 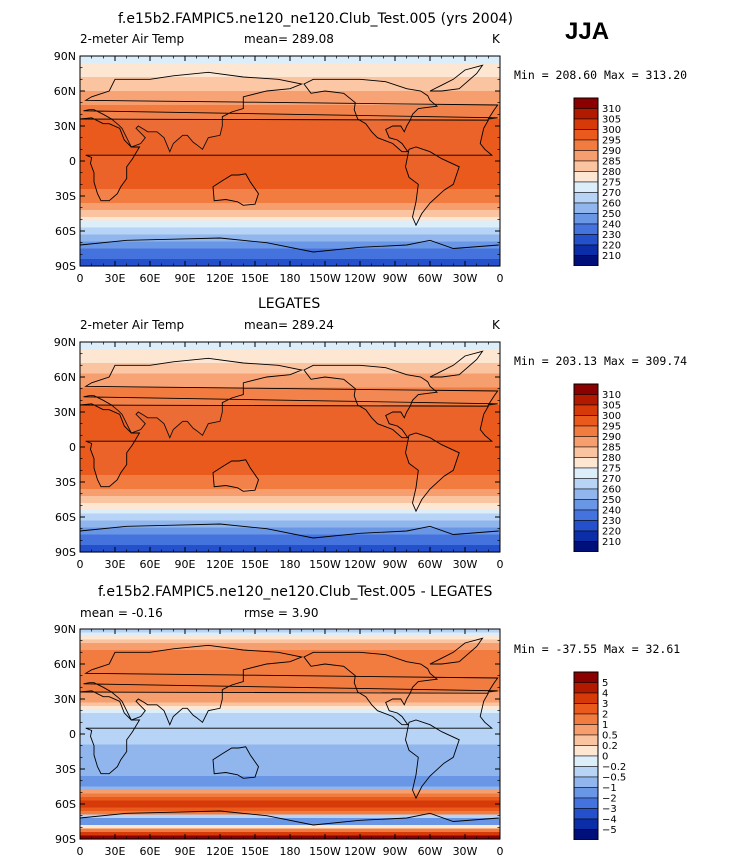 I want to click on x-tick-label: 90W, so click(x=395, y=851).